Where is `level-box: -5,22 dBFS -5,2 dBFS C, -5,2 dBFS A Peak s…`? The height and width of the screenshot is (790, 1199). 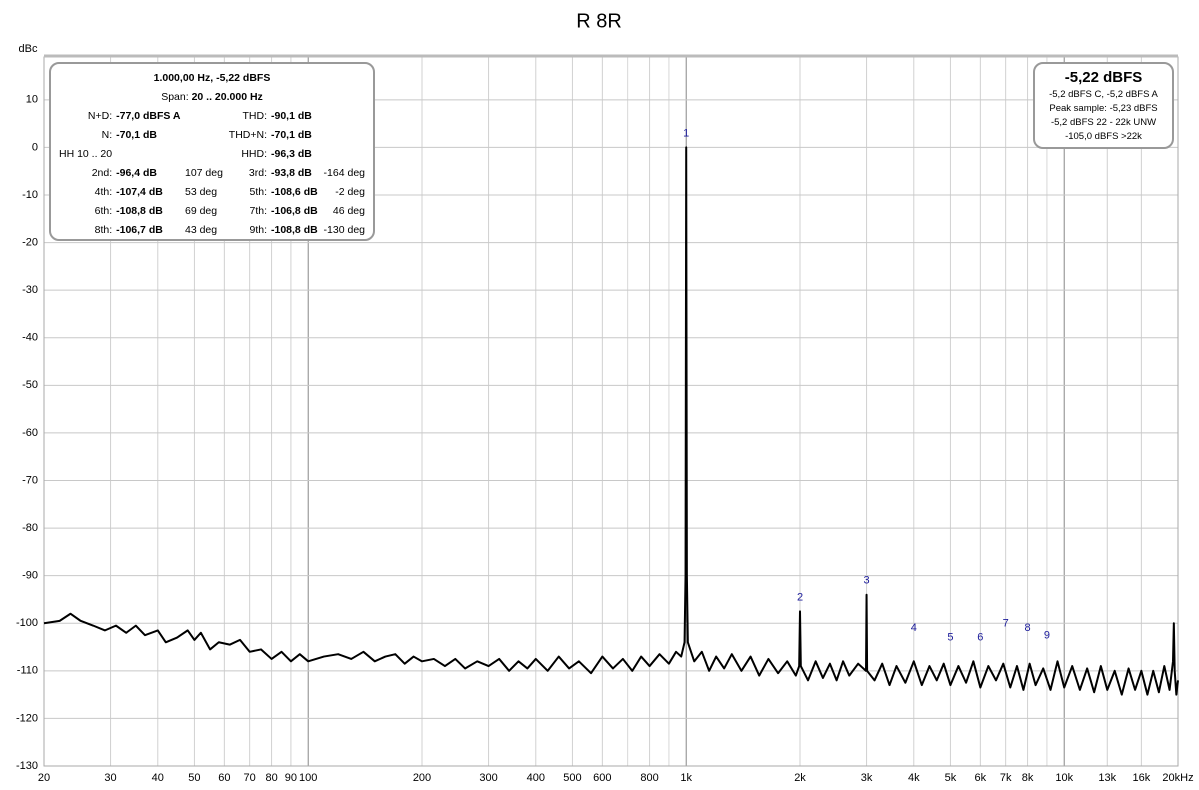
level-box: -5,22 dBFS -5,2 dBFS C, -5,2 dBFS A Peak s… is located at coordinates (1103, 105).